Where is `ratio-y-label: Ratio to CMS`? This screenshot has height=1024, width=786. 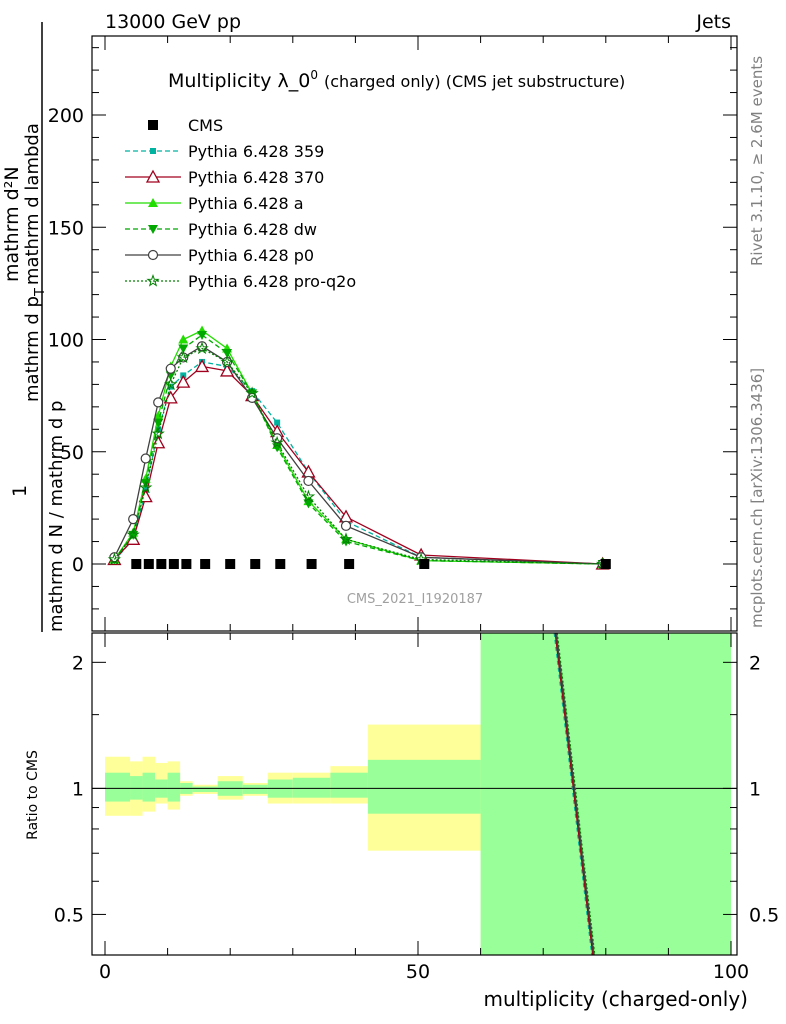 ratio-y-label: Ratio to CMS is located at coordinates (33, 795).